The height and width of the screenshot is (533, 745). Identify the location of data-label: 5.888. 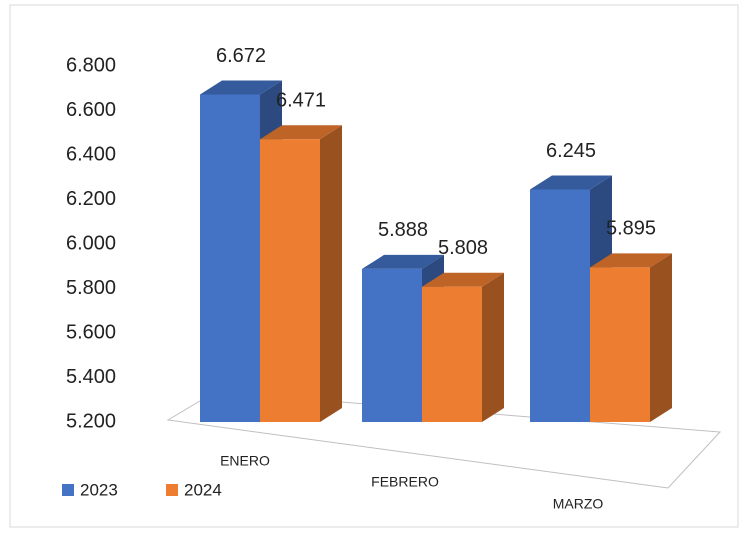
(403, 230).